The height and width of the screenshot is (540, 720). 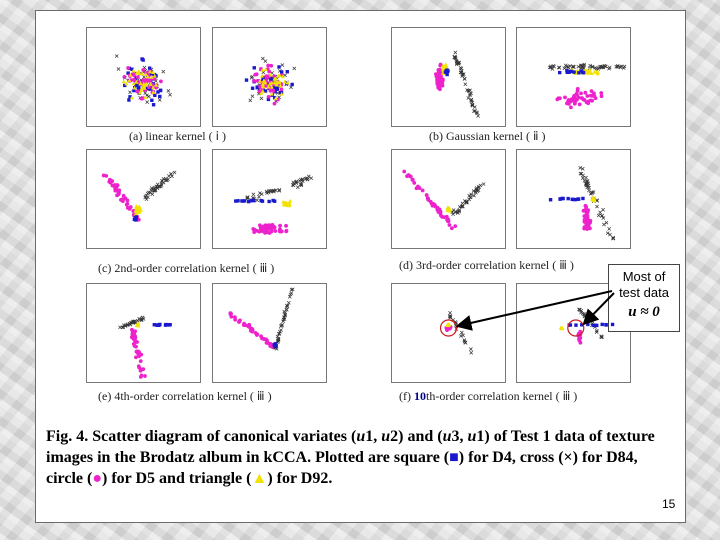 What do you see at coordinates (487, 136) in the screenshot?
I see `caption-b: (b) Gaussian kernel ( ⅱ )` at bounding box center [487, 136].